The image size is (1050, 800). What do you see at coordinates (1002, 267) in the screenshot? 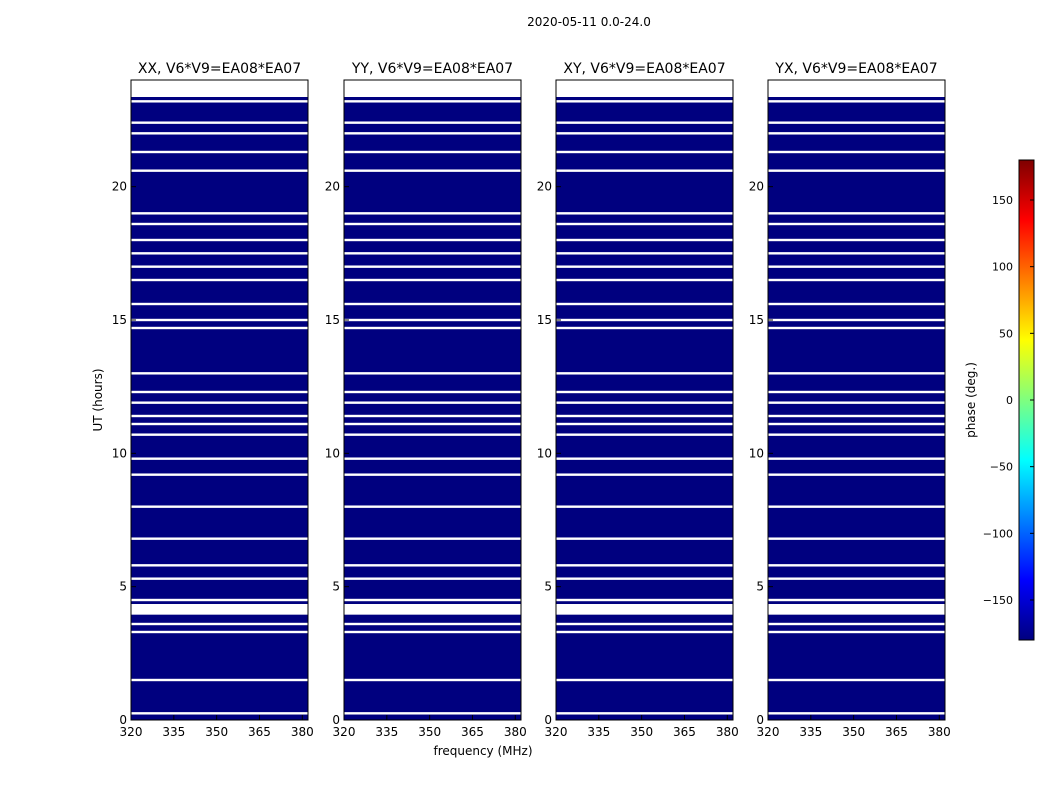
I see `colorbar-tick-label: 100` at bounding box center [1002, 267].